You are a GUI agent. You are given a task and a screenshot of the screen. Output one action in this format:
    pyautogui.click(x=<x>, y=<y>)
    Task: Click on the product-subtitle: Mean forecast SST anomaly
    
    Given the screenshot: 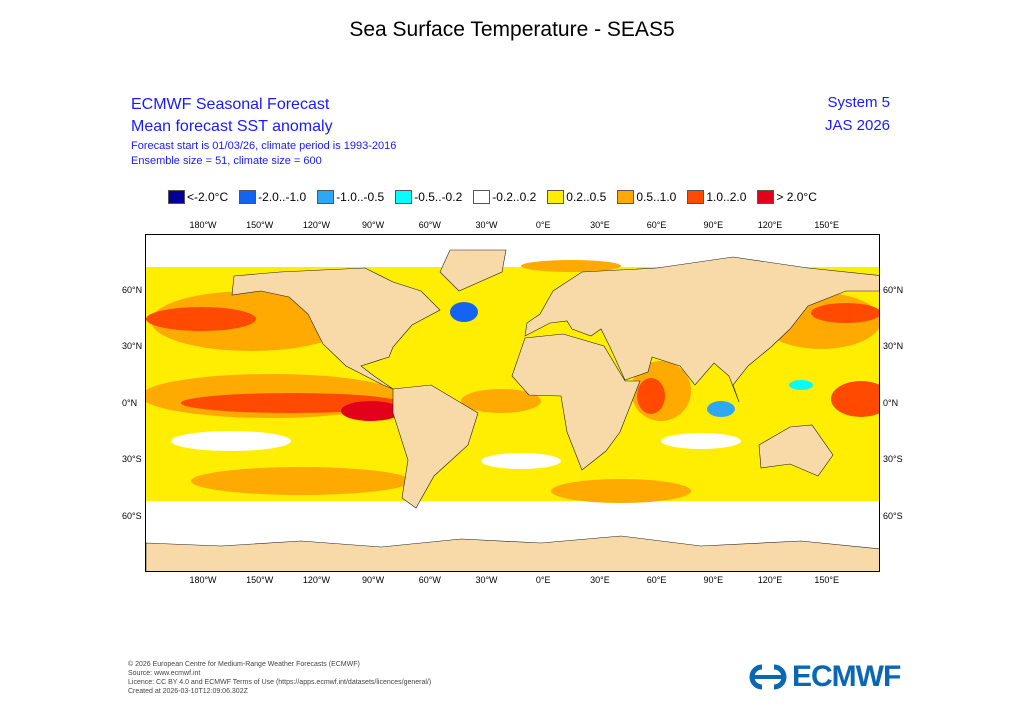 What is the action you would take?
    pyautogui.click(x=232, y=126)
    